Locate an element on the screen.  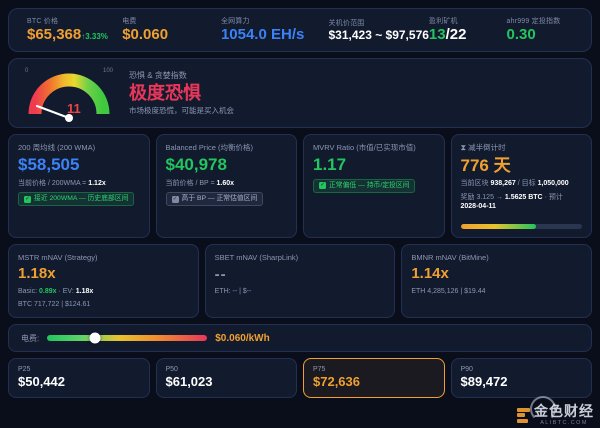
stat-profitable-miners: 盈利矿机 13/22 is located at coordinates (468, 30).